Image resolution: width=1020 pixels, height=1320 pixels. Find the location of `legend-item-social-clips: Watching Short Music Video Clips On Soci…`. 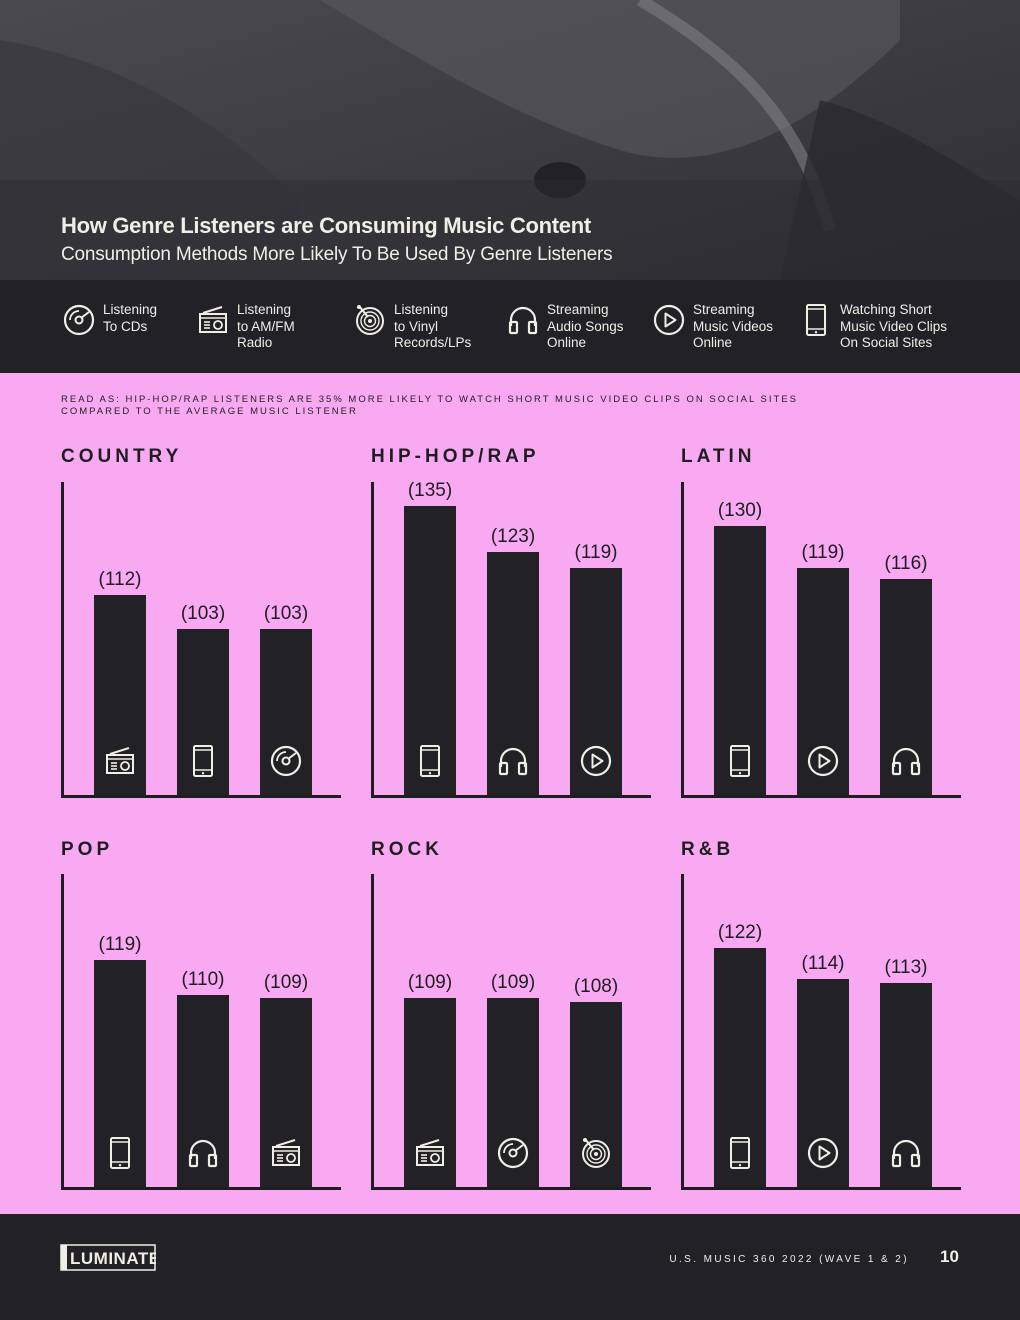

legend-item-social-clips: Watching Short Music Video Clips On Soci… is located at coordinates (873, 327).